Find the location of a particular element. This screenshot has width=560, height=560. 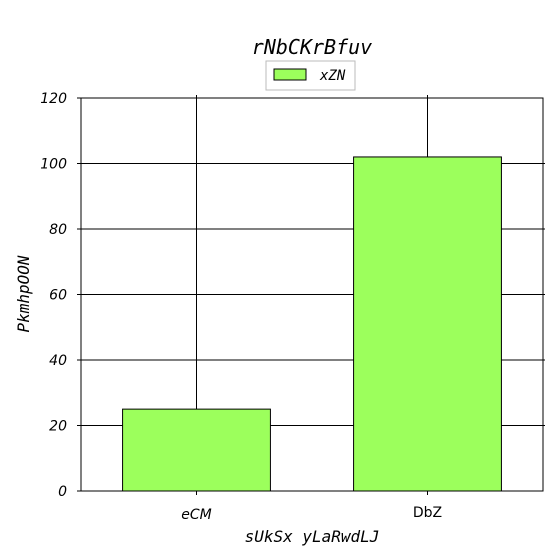

legend-swatch is located at coordinates (290, 74).